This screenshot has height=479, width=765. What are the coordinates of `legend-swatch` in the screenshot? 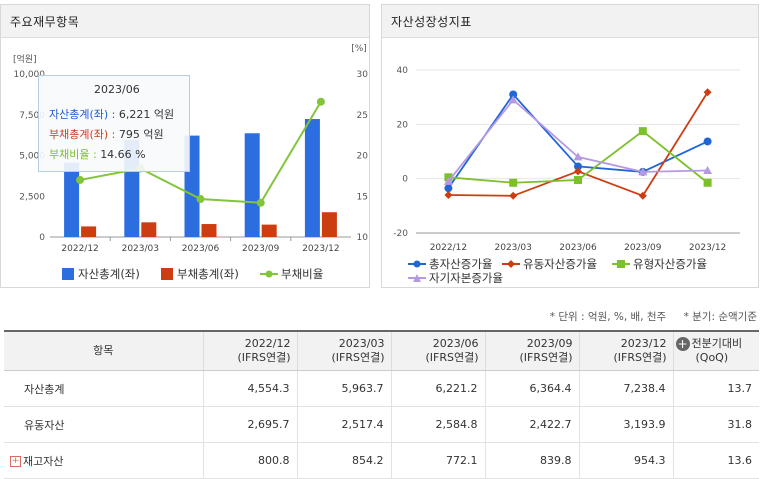 It's located at (167, 274).